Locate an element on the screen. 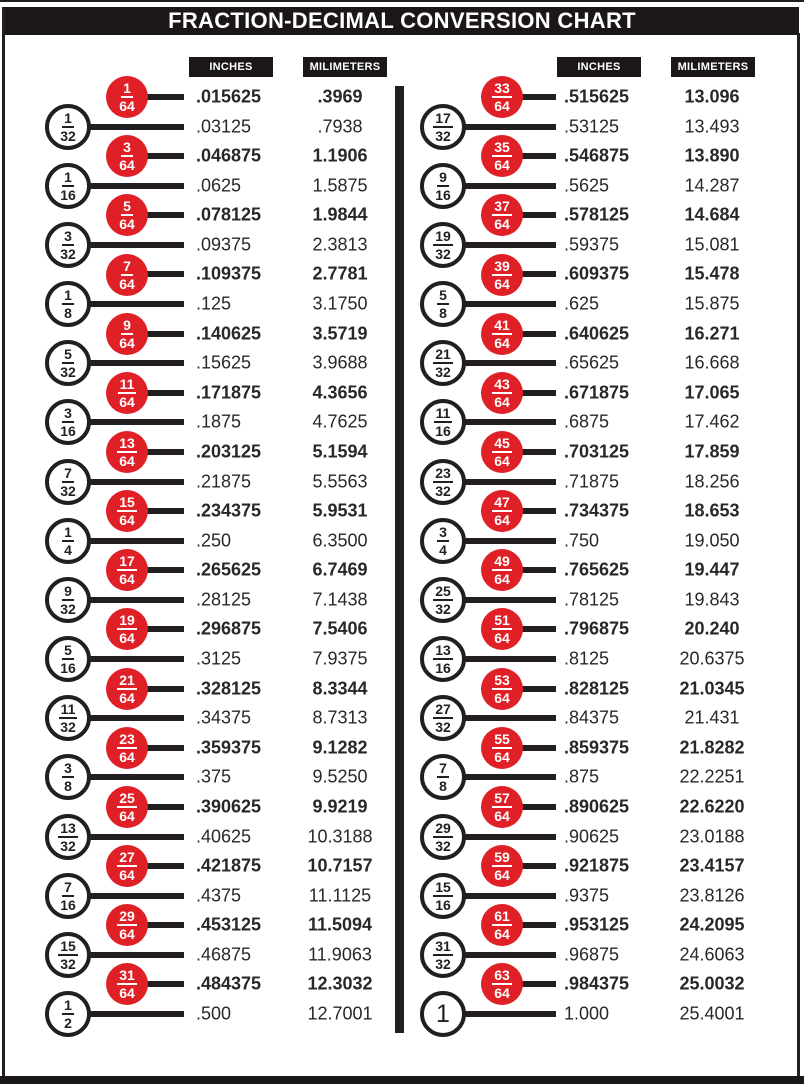 This screenshot has height=1084, width=804. fraction-denominator: 4 is located at coordinates (443, 549).